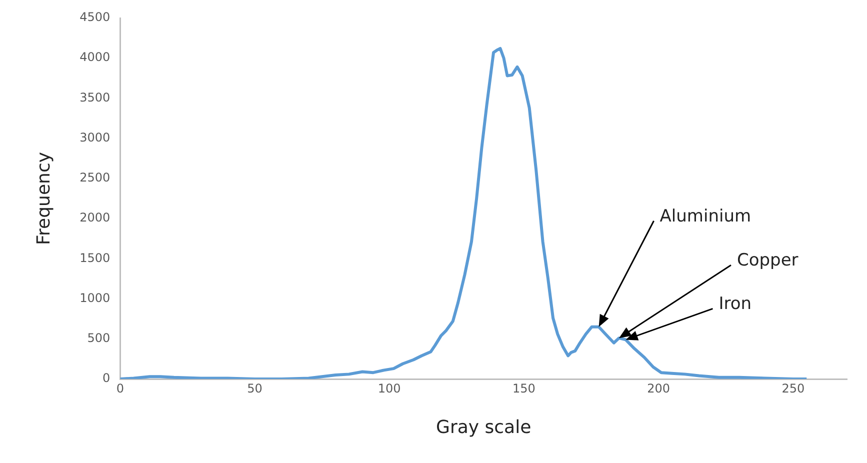 Image resolution: width=867 pixels, height=463 pixels. I want to click on y-axis-title: Frequency, so click(43, 198).